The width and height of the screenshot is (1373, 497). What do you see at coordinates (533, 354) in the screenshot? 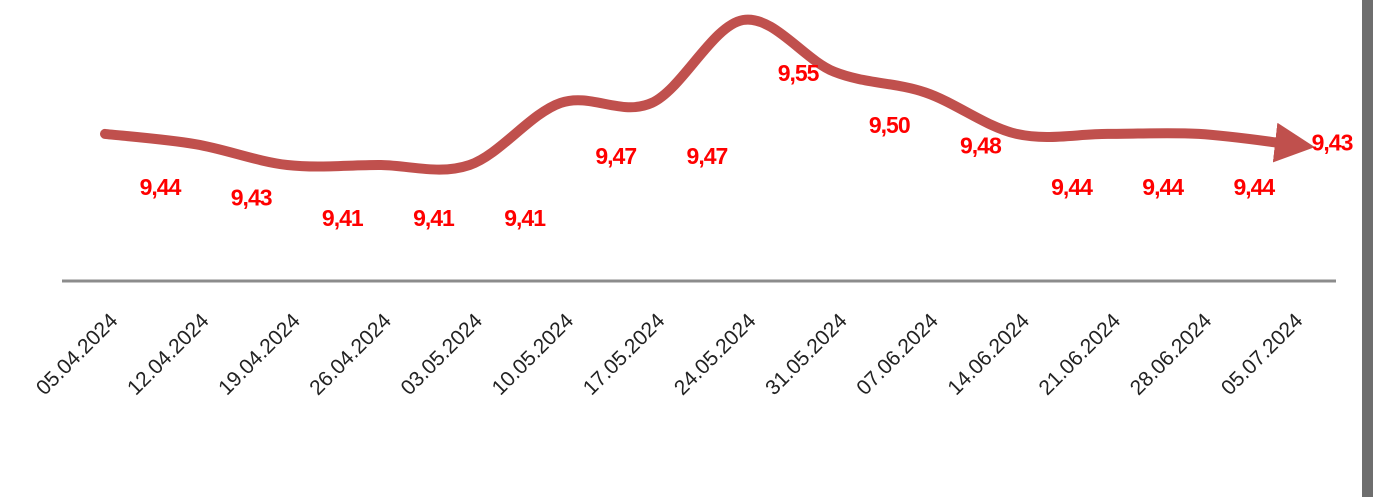
I see `x-tick-label: 10.05.2024` at bounding box center [533, 354].